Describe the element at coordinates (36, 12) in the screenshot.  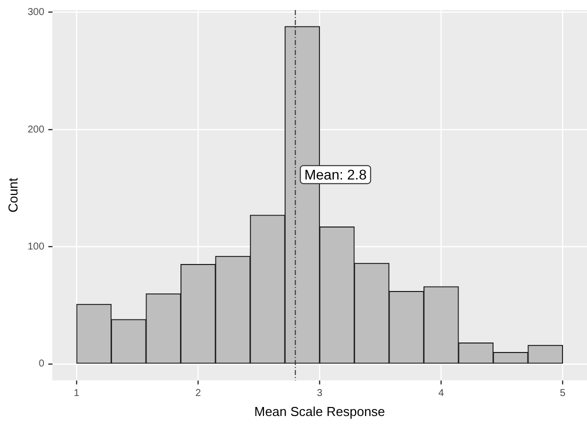
I see `y-tick-label: 300` at that location.